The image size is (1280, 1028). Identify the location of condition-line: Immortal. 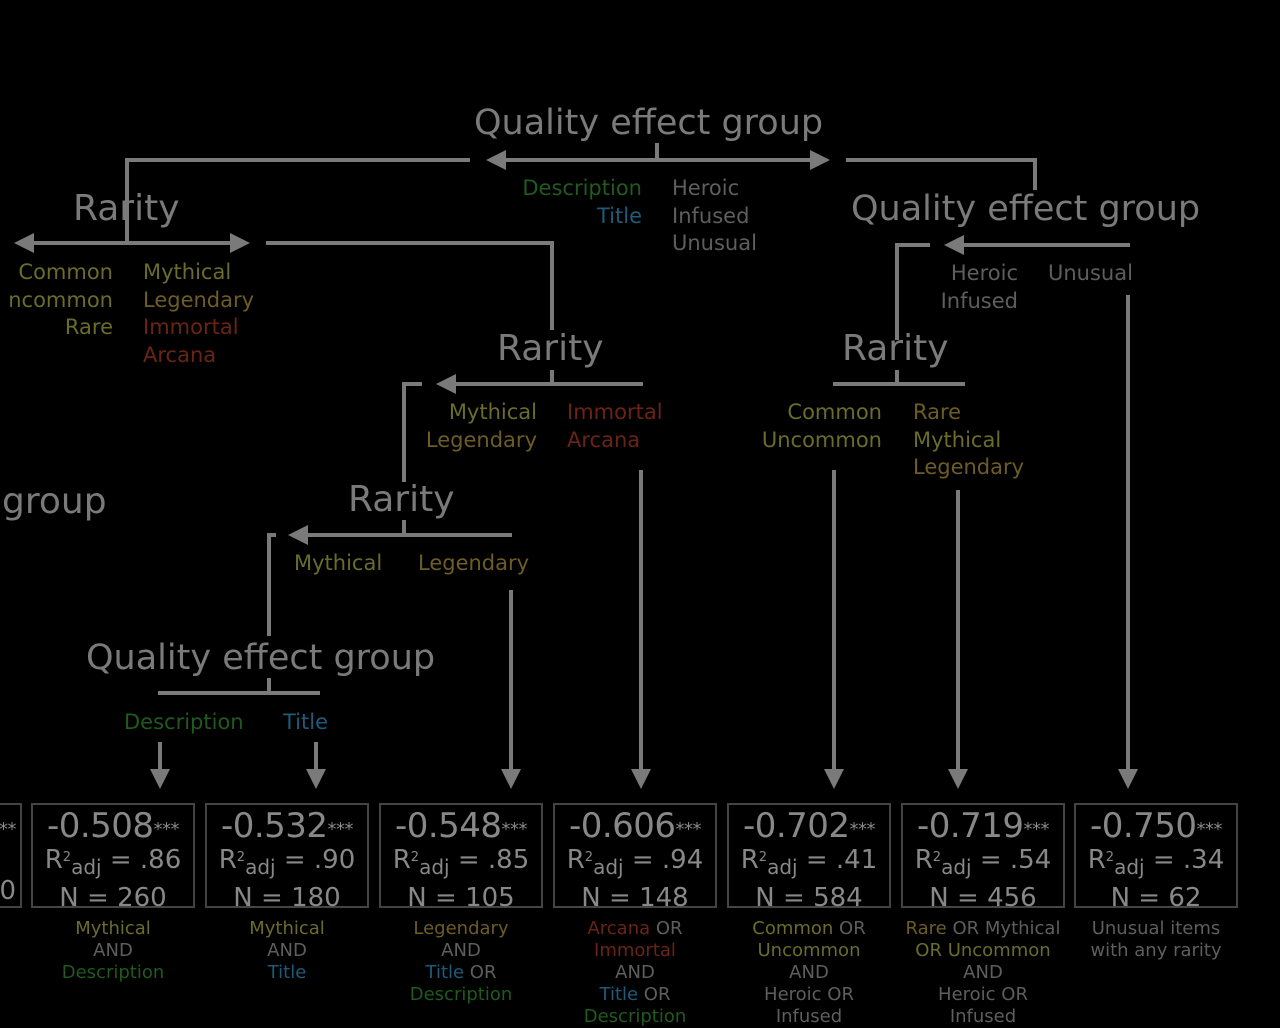
(635, 951).